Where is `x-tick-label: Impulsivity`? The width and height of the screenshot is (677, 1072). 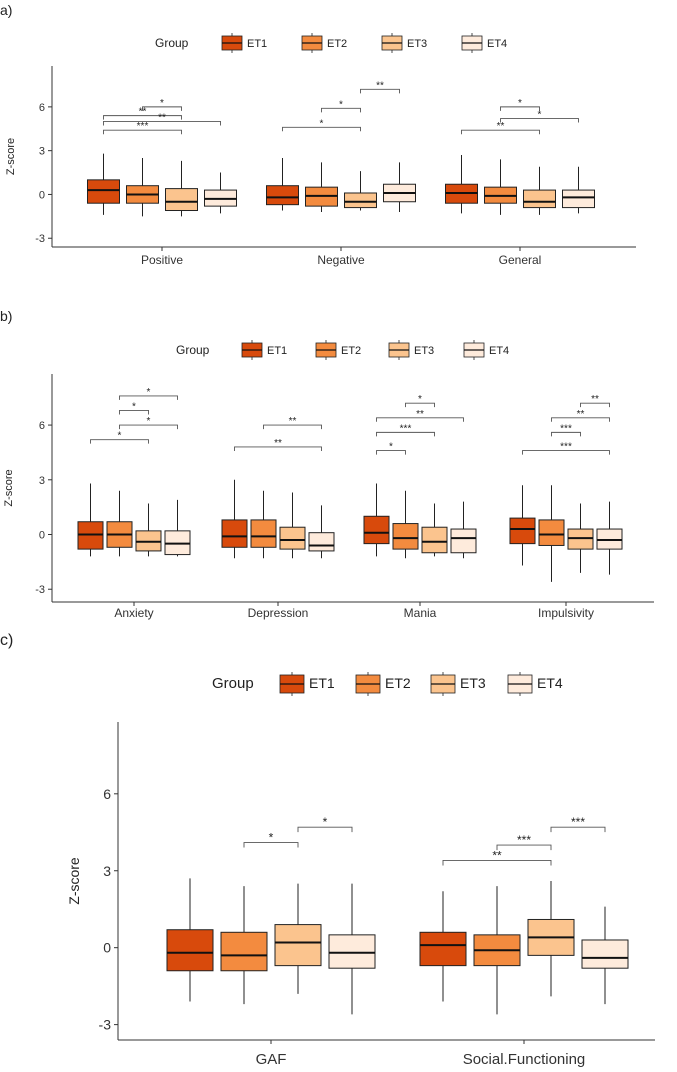
x-tick-label: Impulsivity is located at coordinates (566, 613).